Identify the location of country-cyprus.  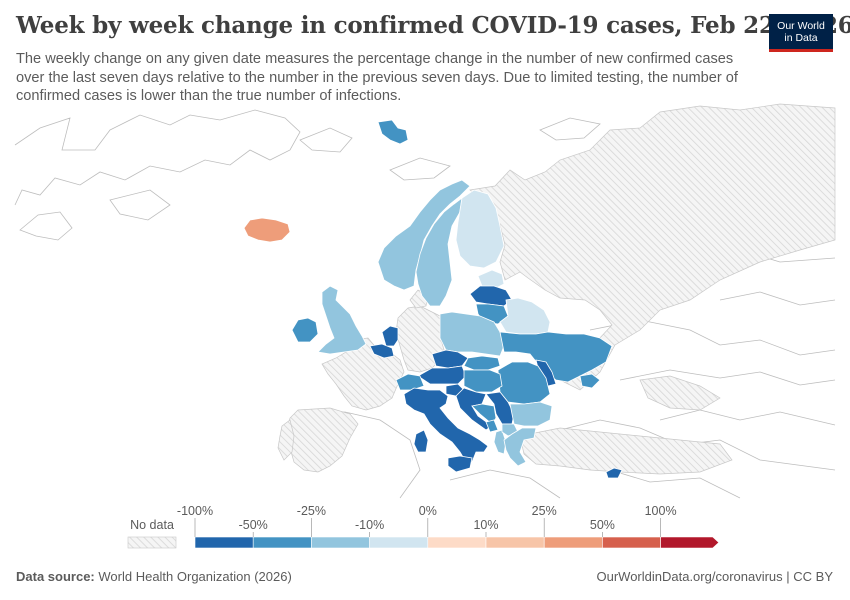
(614, 473).